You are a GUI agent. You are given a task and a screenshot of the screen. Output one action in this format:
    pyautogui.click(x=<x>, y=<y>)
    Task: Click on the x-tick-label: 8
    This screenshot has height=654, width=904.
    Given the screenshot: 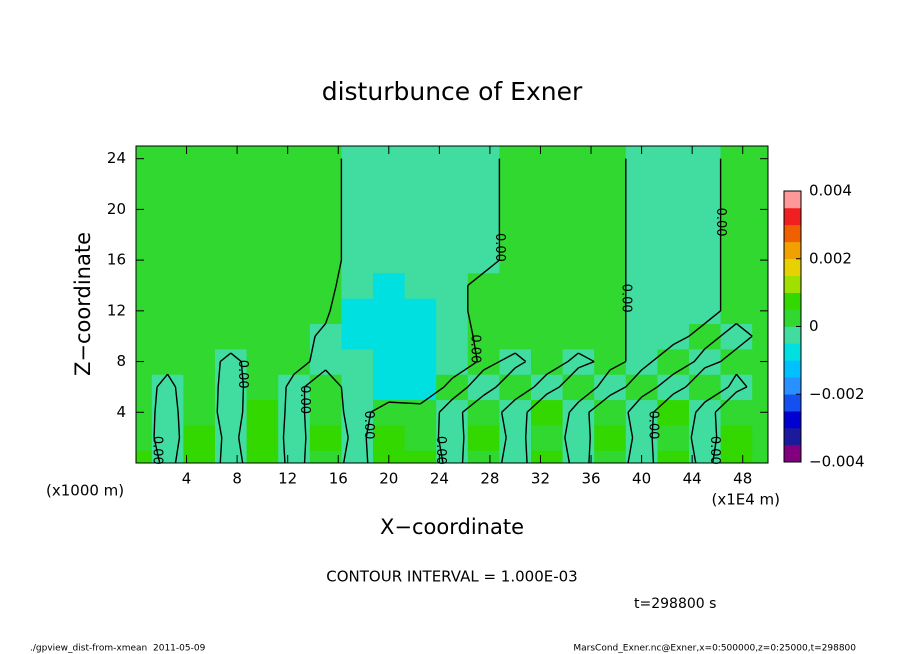 What is the action you would take?
    pyautogui.click(x=237, y=479)
    